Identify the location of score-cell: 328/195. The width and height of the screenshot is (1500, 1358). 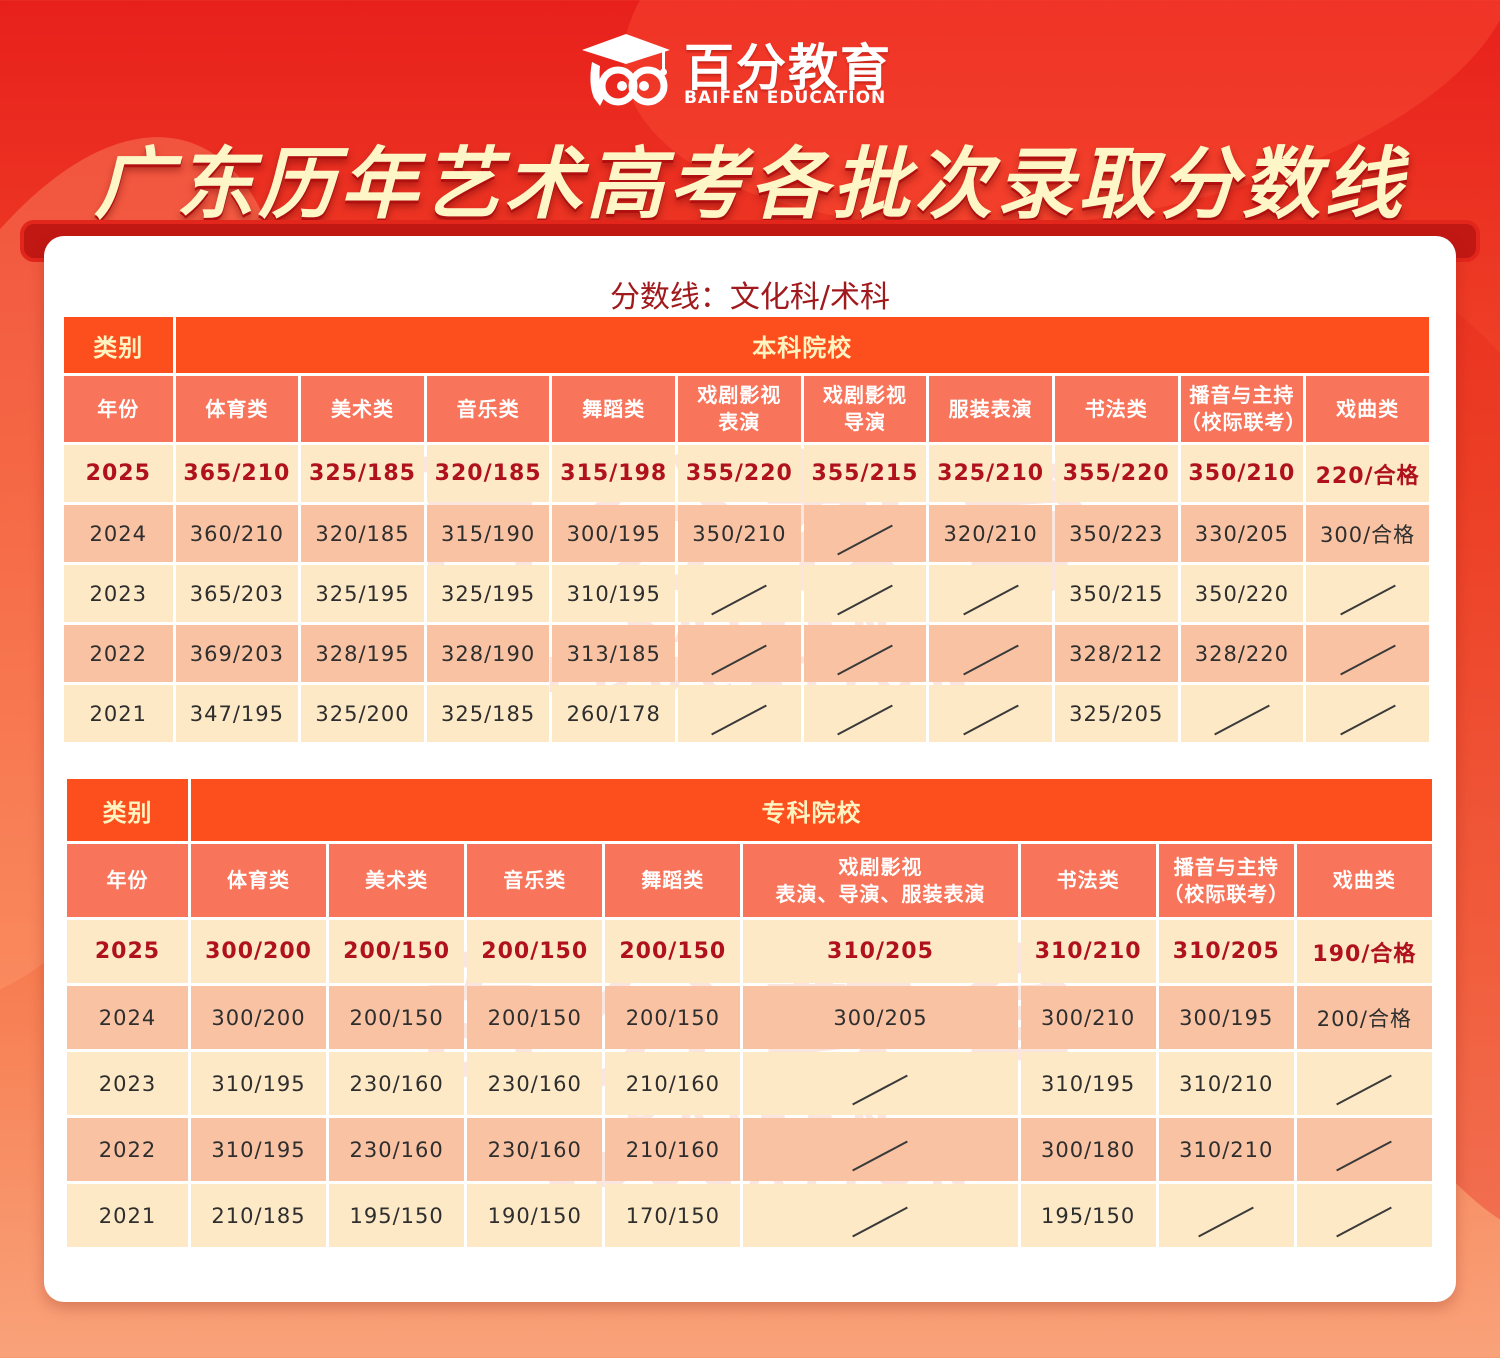
(362, 653).